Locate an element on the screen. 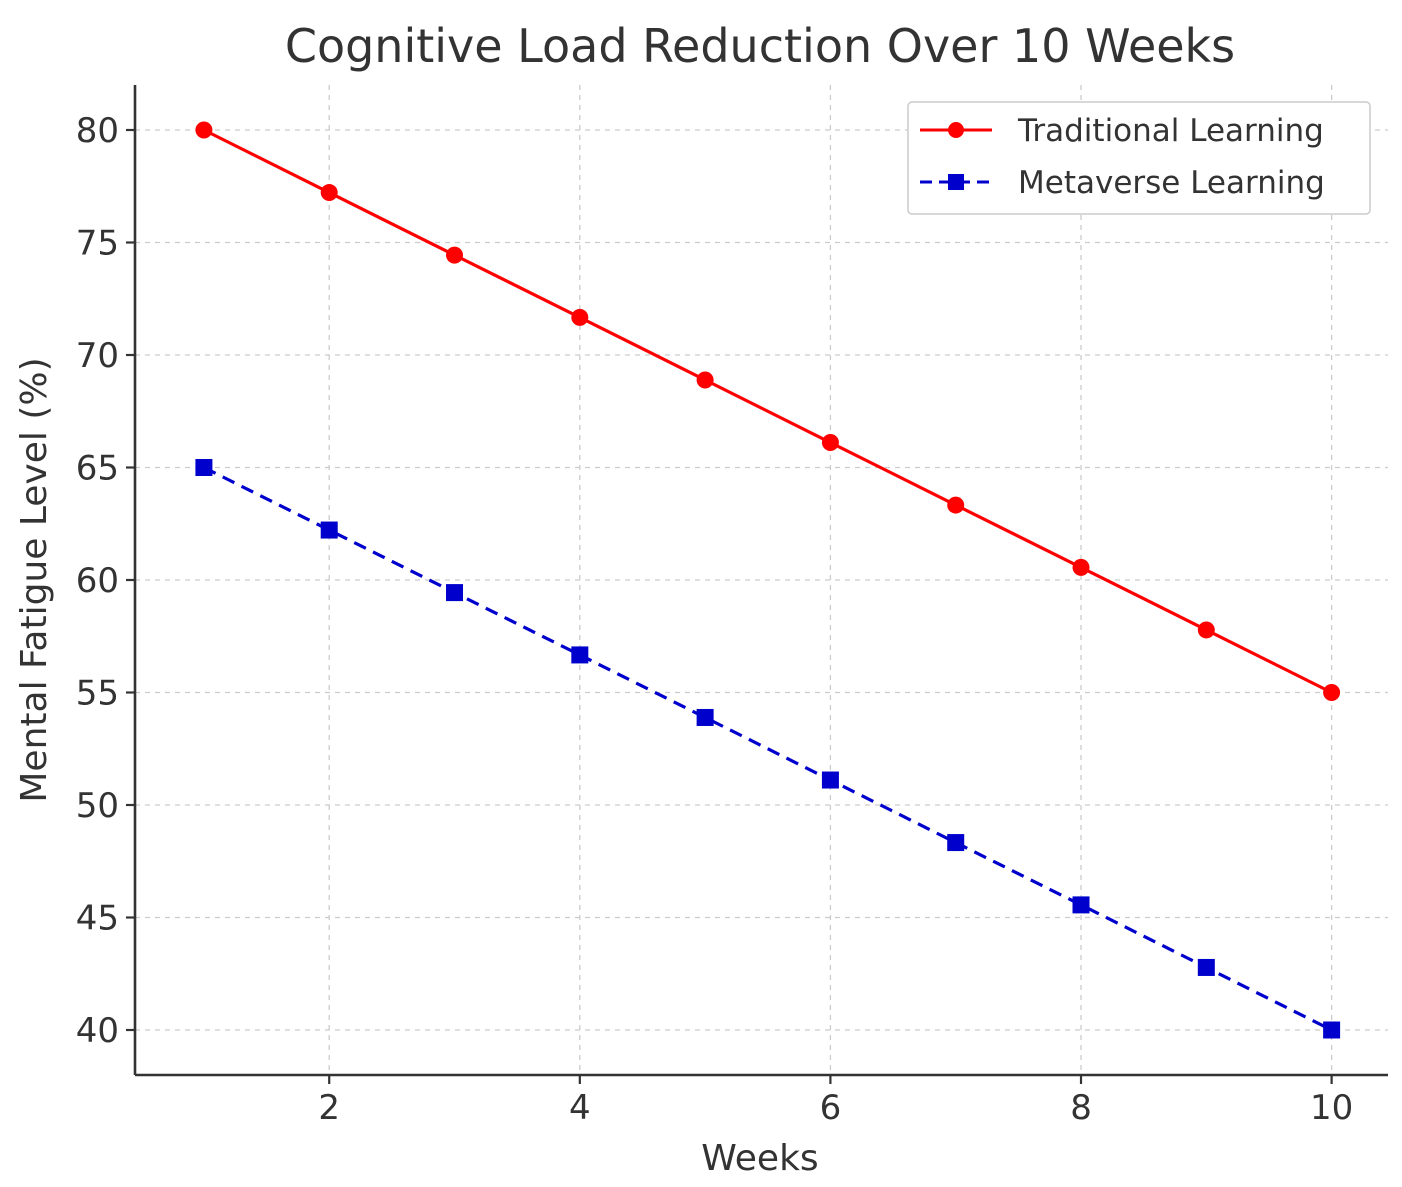  y-tick-label-65: 65 is located at coordinates (97, 469).